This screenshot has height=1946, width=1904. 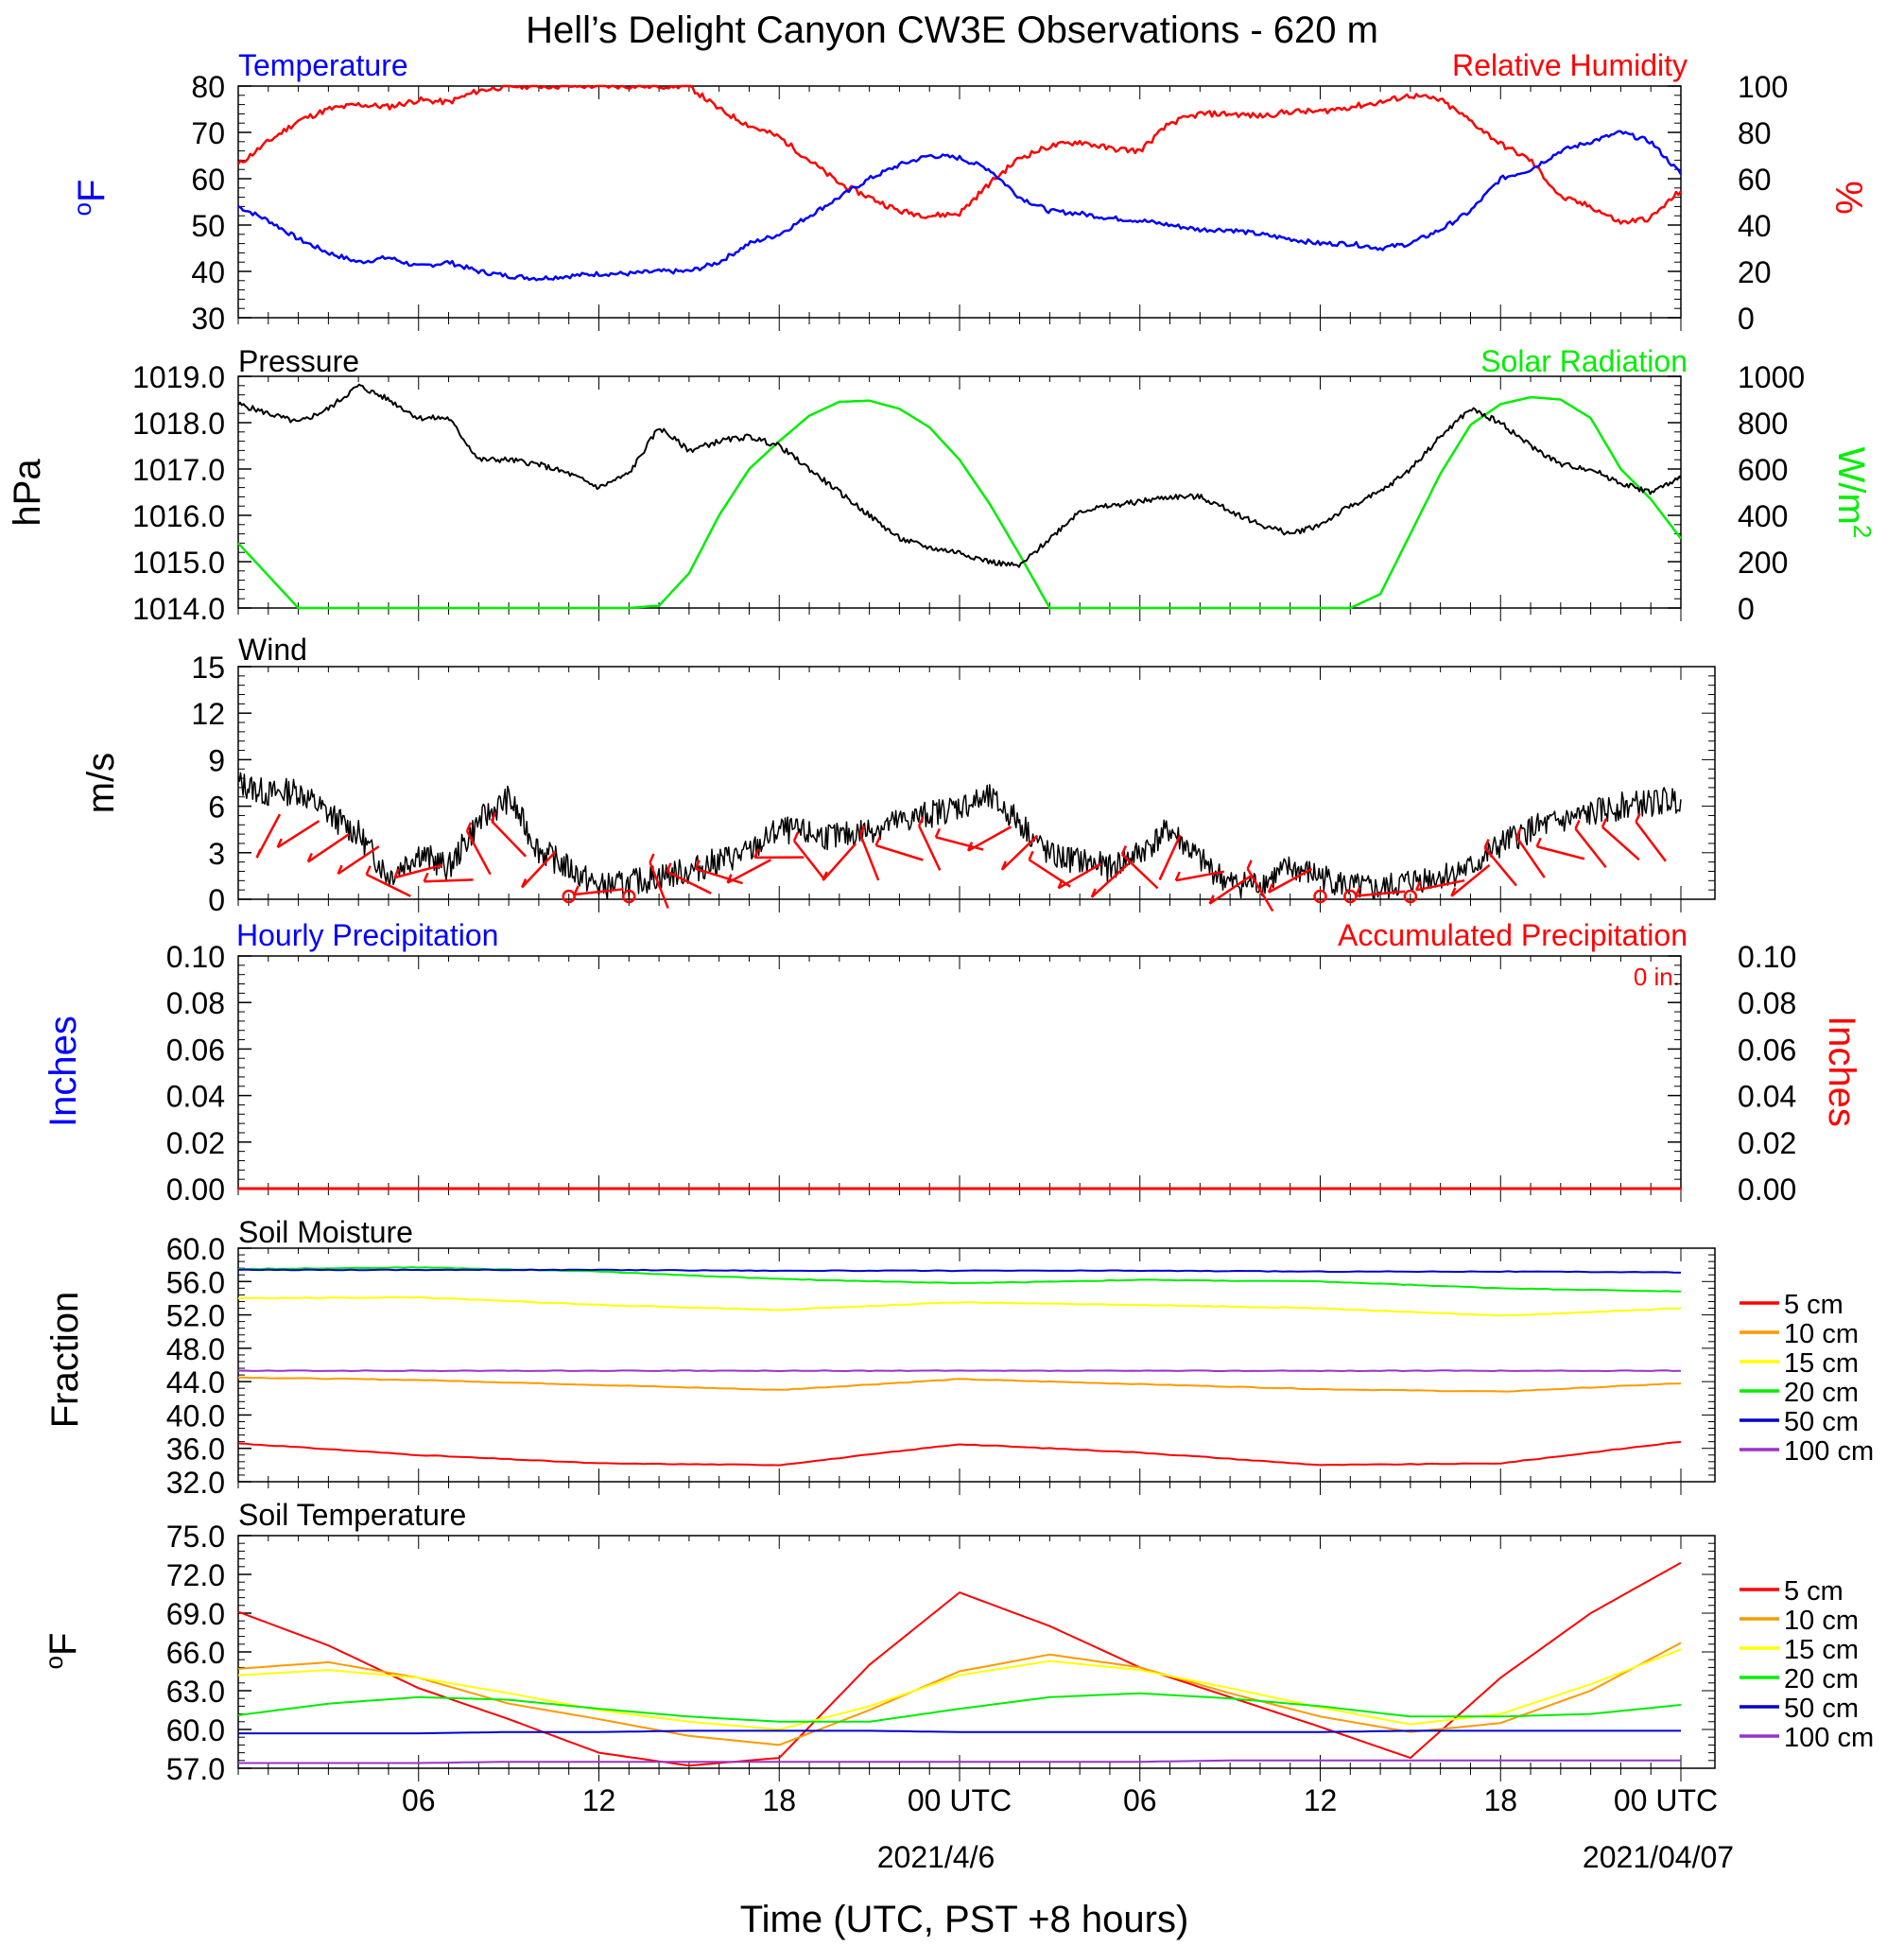 I want to click on temperature-axis-label: oF, so click(x=91, y=199).